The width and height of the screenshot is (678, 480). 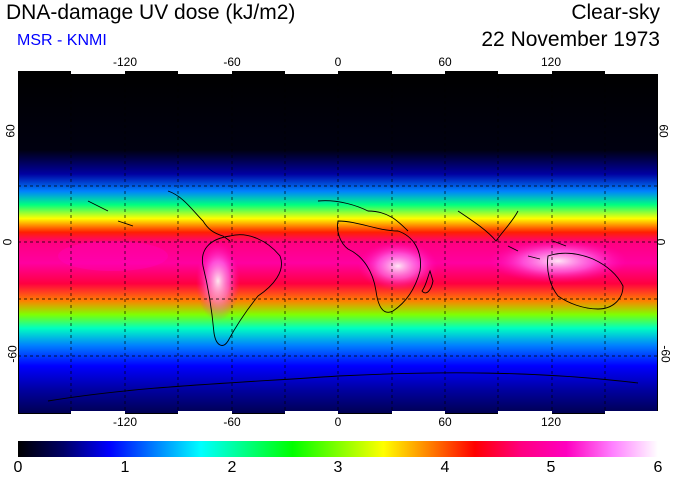 What do you see at coordinates (445, 62) in the screenshot?
I see `lon-tick-top: 60` at bounding box center [445, 62].